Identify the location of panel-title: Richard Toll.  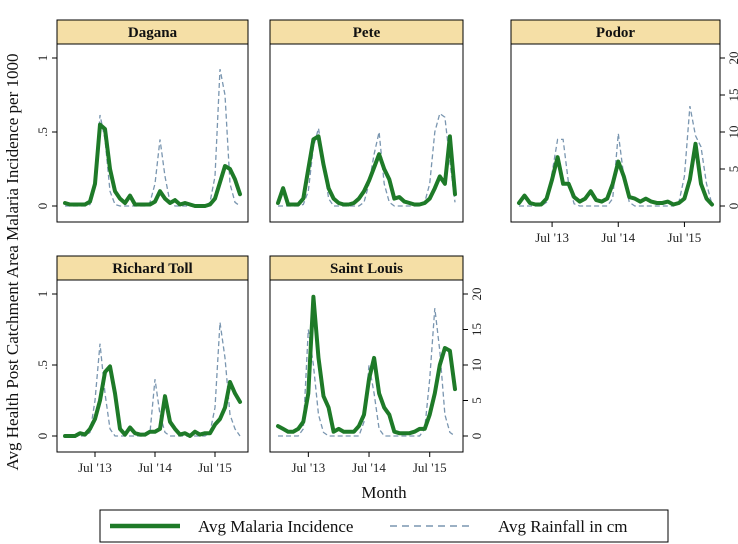
(152, 269).